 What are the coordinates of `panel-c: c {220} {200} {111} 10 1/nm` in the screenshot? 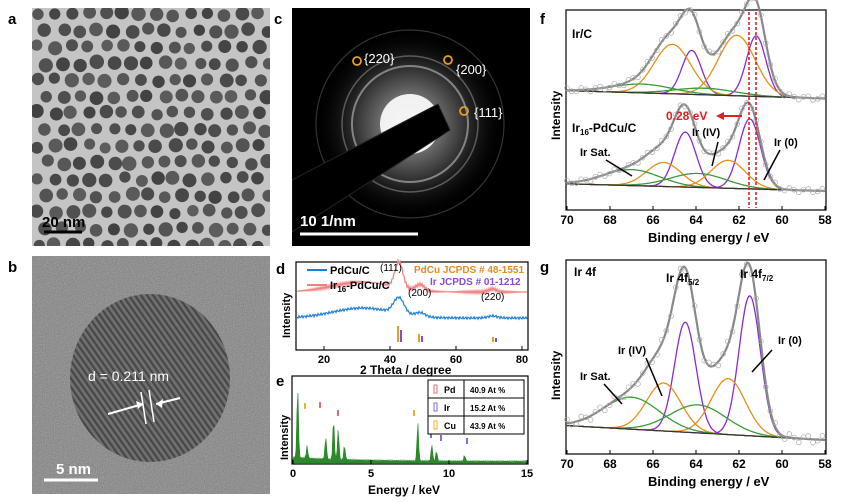 It's located at (402, 127).